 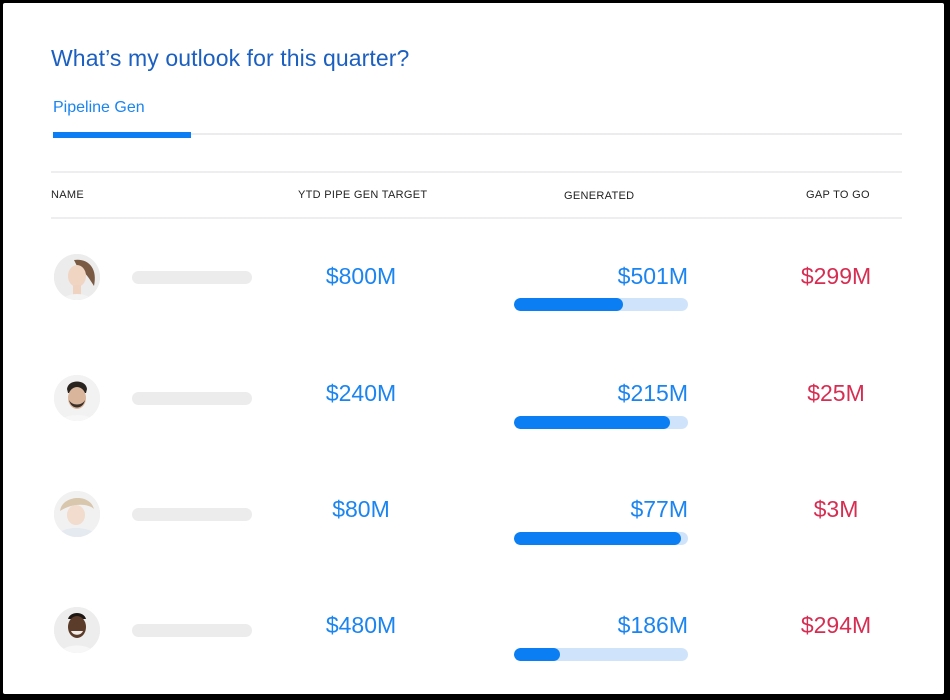 I want to click on gap-value: $294M, so click(x=836, y=625).